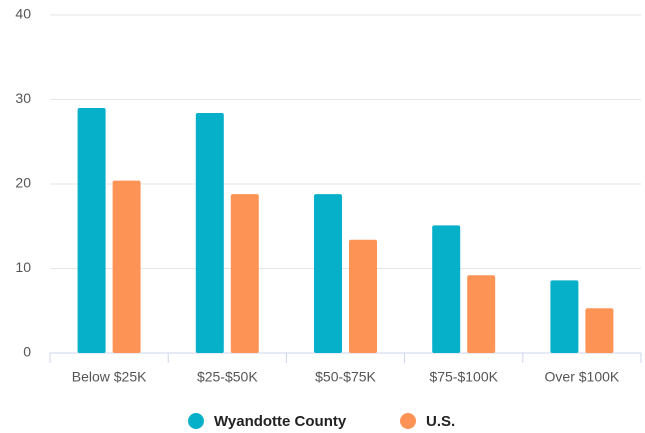  Describe the element at coordinates (440, 421) in the screenshot. I see `legend-label: U.S.` at that location.